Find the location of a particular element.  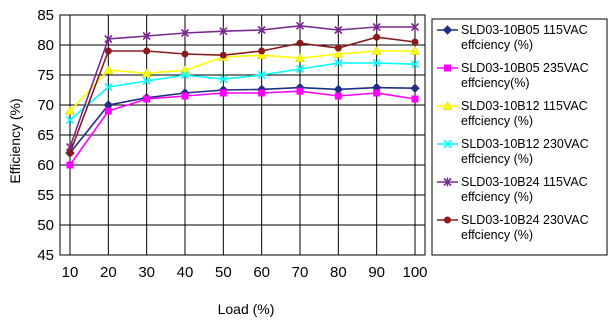

x-tick-label: 50 is located at coordinates (223, 272).